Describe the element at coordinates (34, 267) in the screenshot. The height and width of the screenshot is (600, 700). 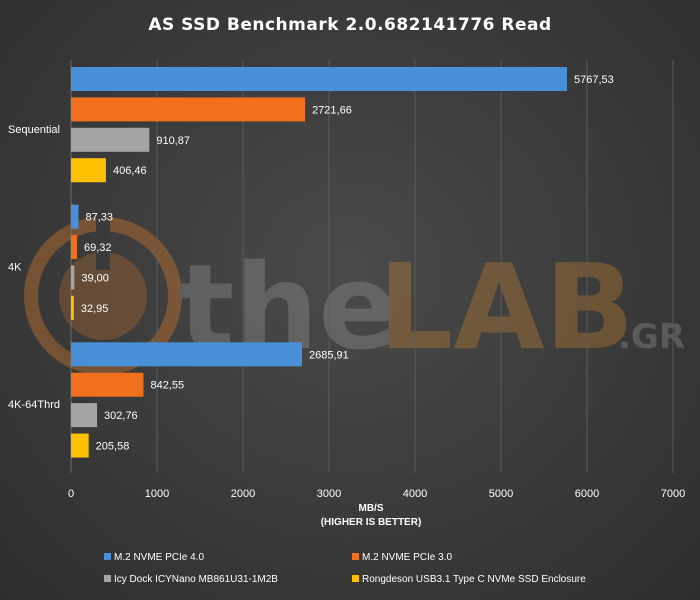
I see `category-labels: Sequential 4K 4K-64Thrd` at that location.